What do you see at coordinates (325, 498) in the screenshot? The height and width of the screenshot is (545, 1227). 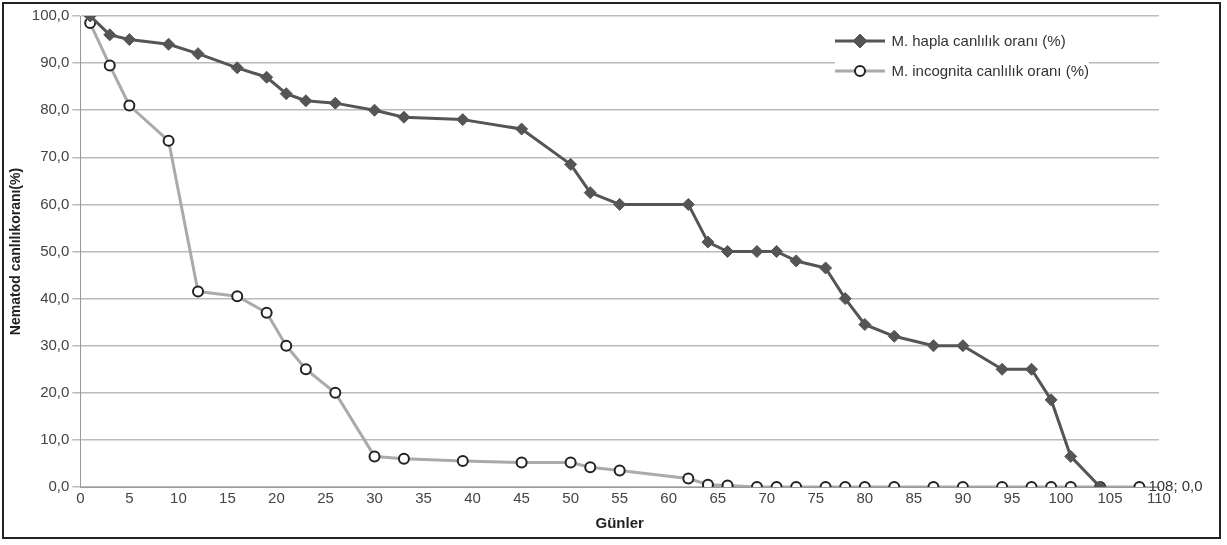 I see `x-tick-label: 25` at bounding box center [325, 498].